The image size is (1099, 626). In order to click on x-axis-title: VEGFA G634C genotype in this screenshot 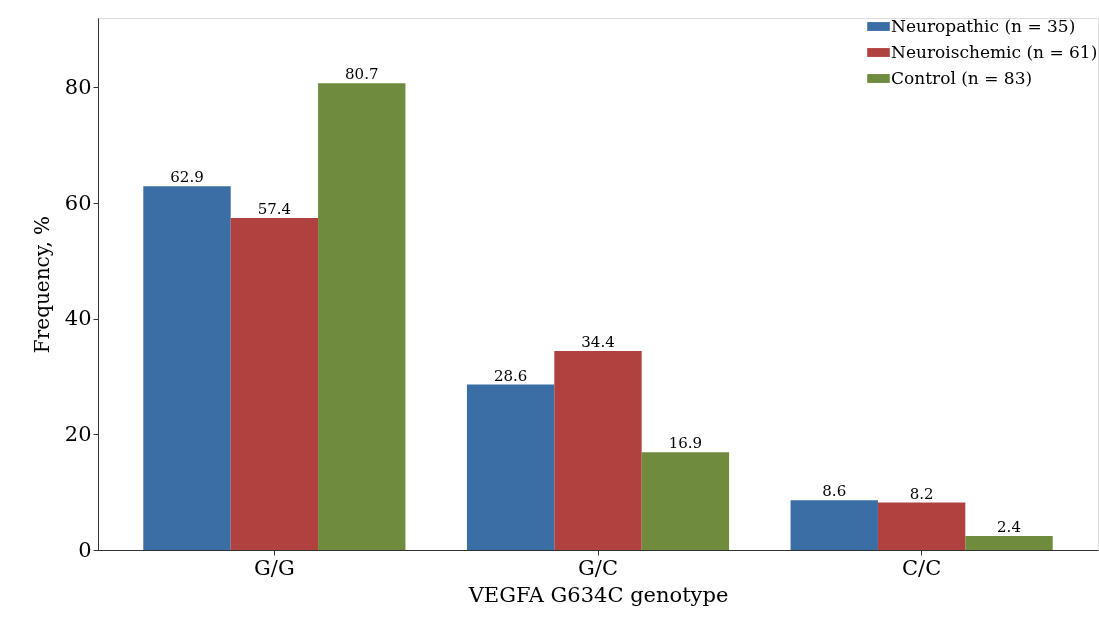, I will do `click(598, 594)`.